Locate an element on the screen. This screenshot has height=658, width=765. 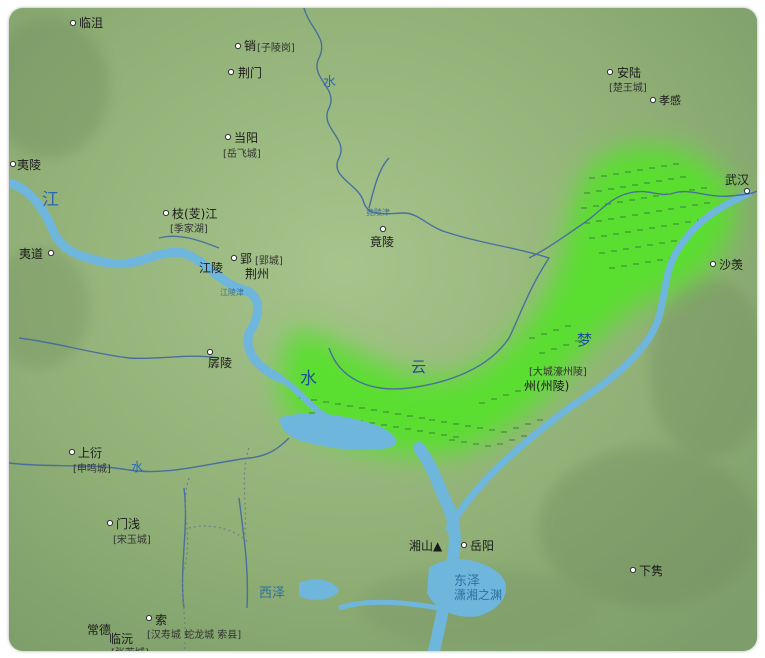
boundaries is located at coordinates (215, 549).